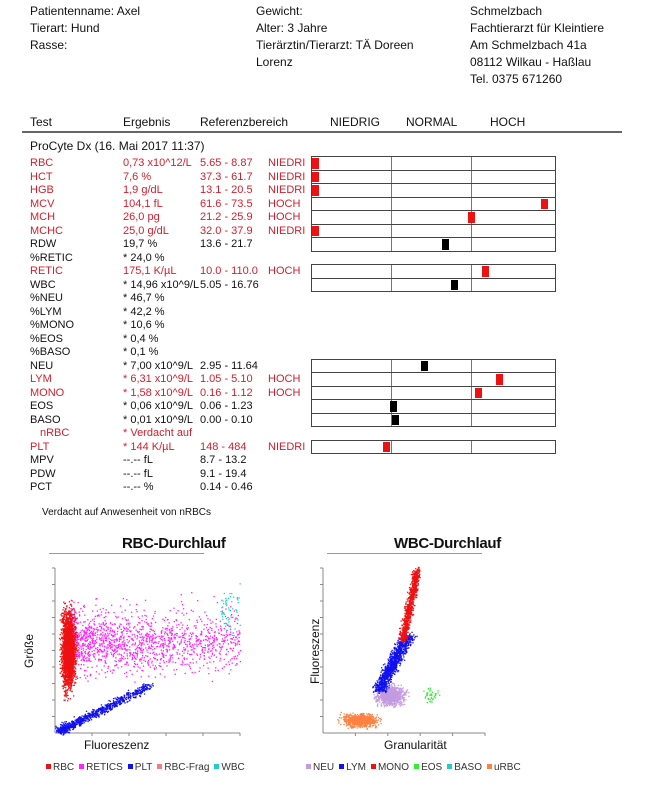 The image size is (651, 800). Describe the element at coordinates (42, 365) in the screenshot. I see `result-test: NEU` at that location.